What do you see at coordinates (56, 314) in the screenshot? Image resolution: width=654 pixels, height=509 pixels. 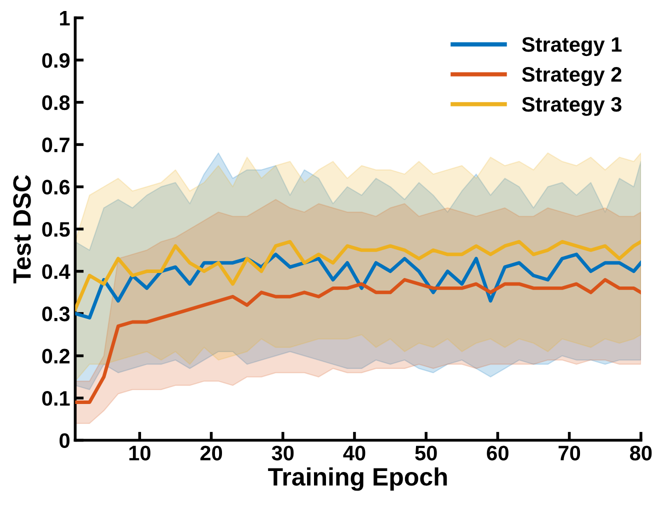 I see `y-tick-label: 0.3` at bounding box center [56, 314].